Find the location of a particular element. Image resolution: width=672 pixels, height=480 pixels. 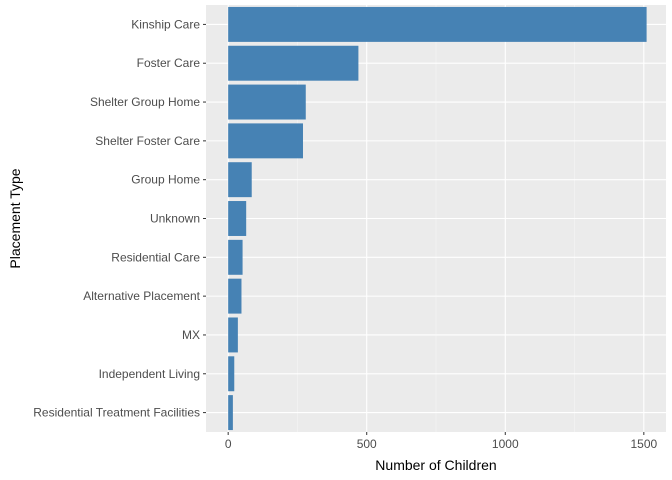

y-axis-title: Placement Type is located at coordinates (15, 218).